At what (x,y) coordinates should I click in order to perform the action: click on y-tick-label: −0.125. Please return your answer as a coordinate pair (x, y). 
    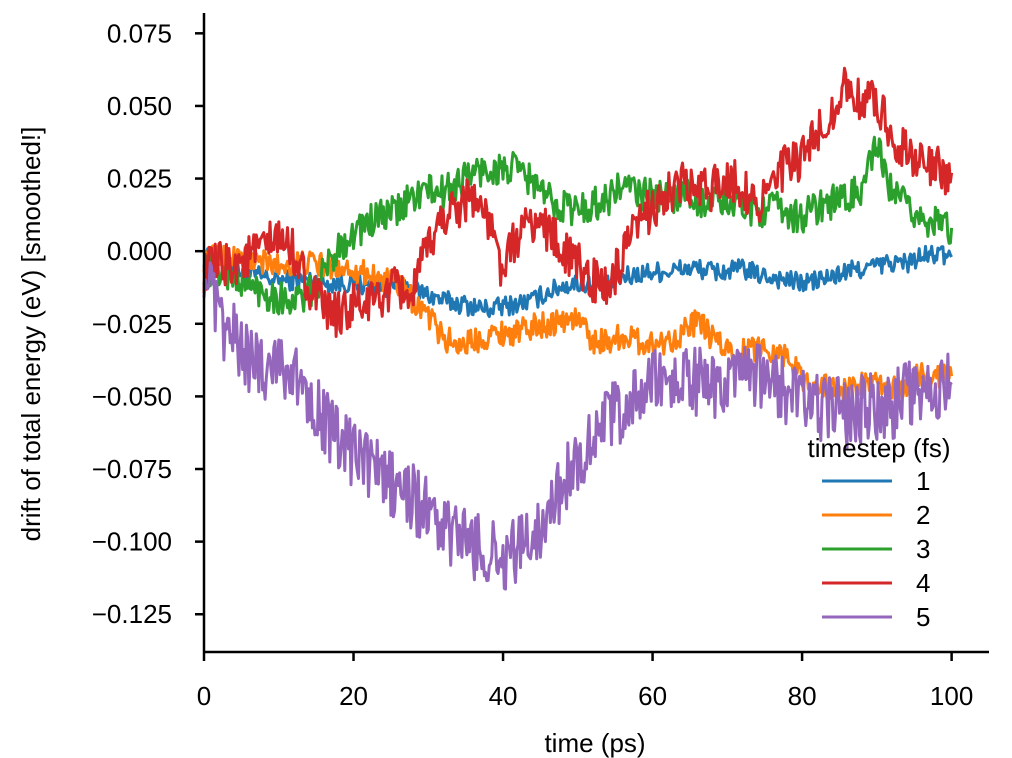
    Looking at the image, I should click on (132, 614).